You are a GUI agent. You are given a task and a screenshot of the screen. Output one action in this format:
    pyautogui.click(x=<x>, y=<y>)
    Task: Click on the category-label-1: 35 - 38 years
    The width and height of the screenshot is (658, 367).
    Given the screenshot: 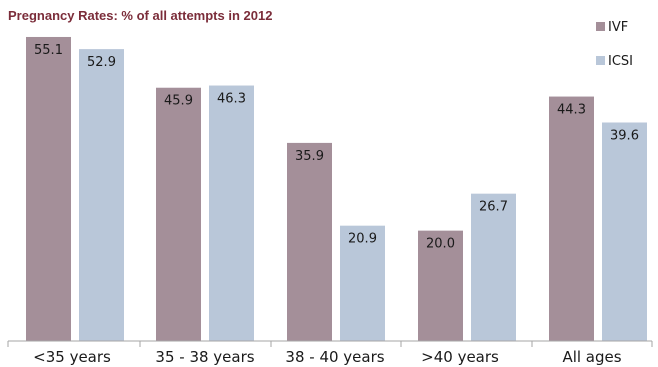 What is the action you would take?
    pyautogui.click(x=204, y=357)
    